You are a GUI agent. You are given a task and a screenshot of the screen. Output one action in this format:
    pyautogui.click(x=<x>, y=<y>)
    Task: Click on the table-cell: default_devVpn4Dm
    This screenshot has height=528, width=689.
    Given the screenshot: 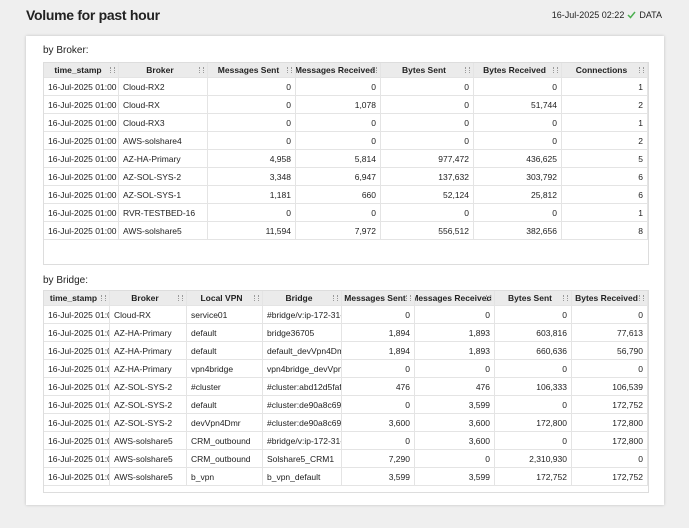 What is the action you would take?
    pyautogui.click(x=302, y=350)
    